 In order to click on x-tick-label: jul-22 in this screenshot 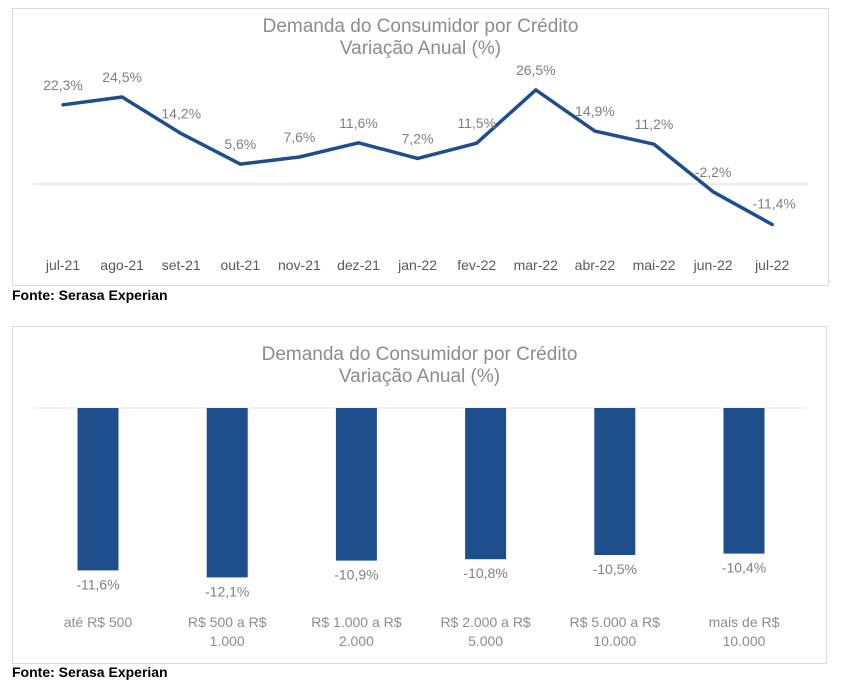, I will do `click(771, 265)`.